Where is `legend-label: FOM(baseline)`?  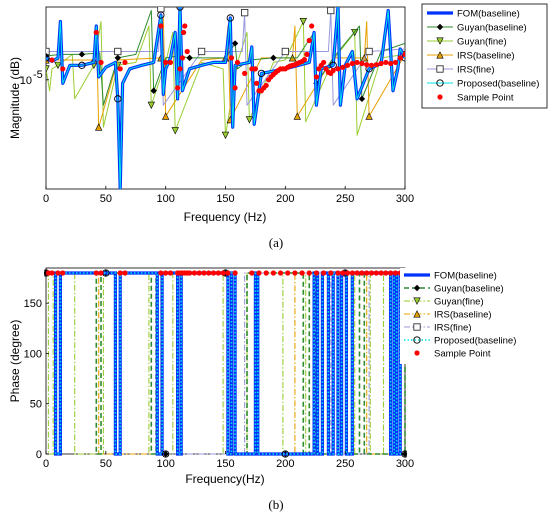
legend-label: FOM(baseline) is located at coordinates (465, 276).